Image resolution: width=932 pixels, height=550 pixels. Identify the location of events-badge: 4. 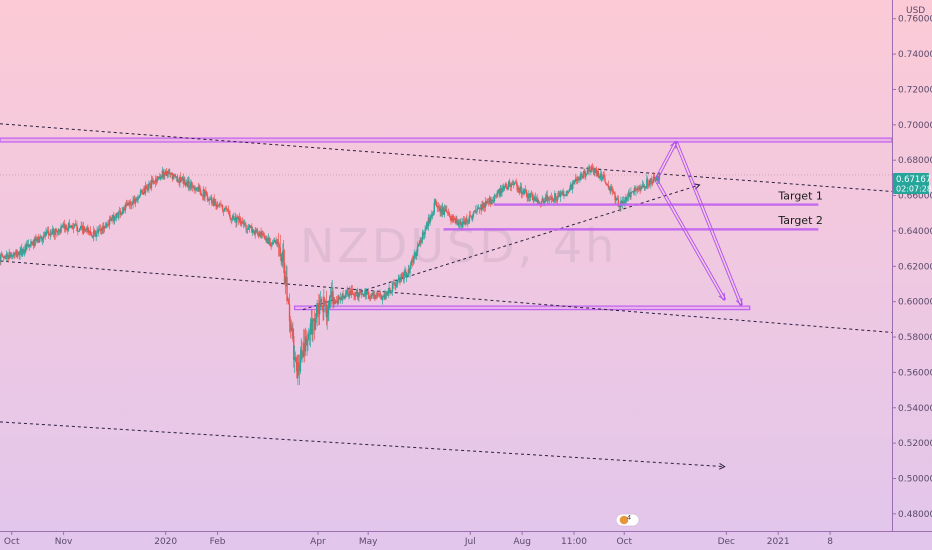
(627, 520).